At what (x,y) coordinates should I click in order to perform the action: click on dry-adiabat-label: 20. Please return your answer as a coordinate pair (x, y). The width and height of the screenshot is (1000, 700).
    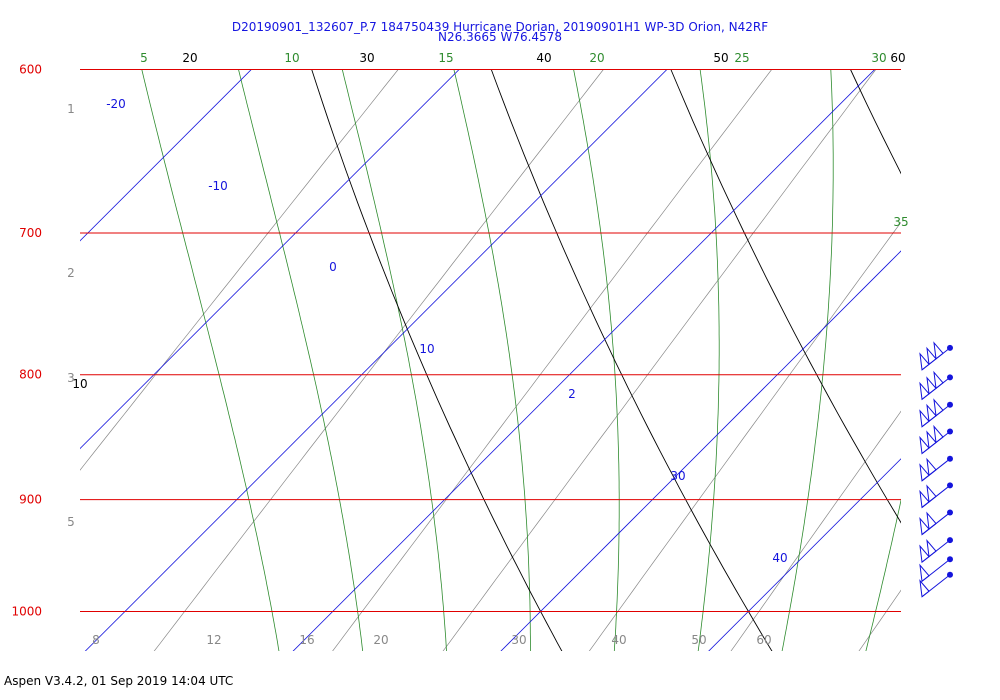
    Looking at the image, I should click on (189, 58).